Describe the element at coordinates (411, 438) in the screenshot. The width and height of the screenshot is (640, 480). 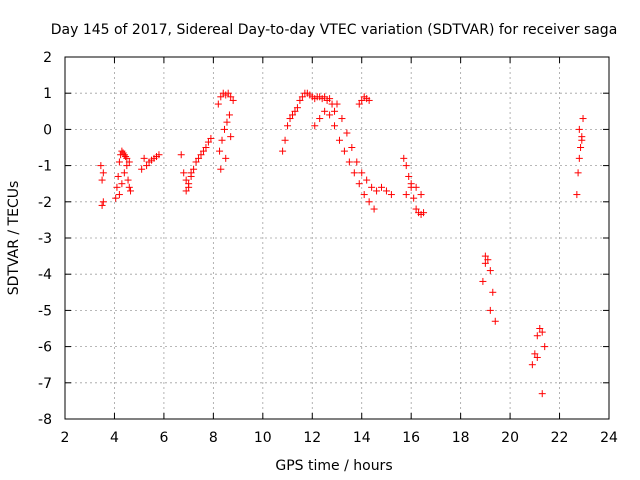
I see `x-tick-label: 16` at that location.